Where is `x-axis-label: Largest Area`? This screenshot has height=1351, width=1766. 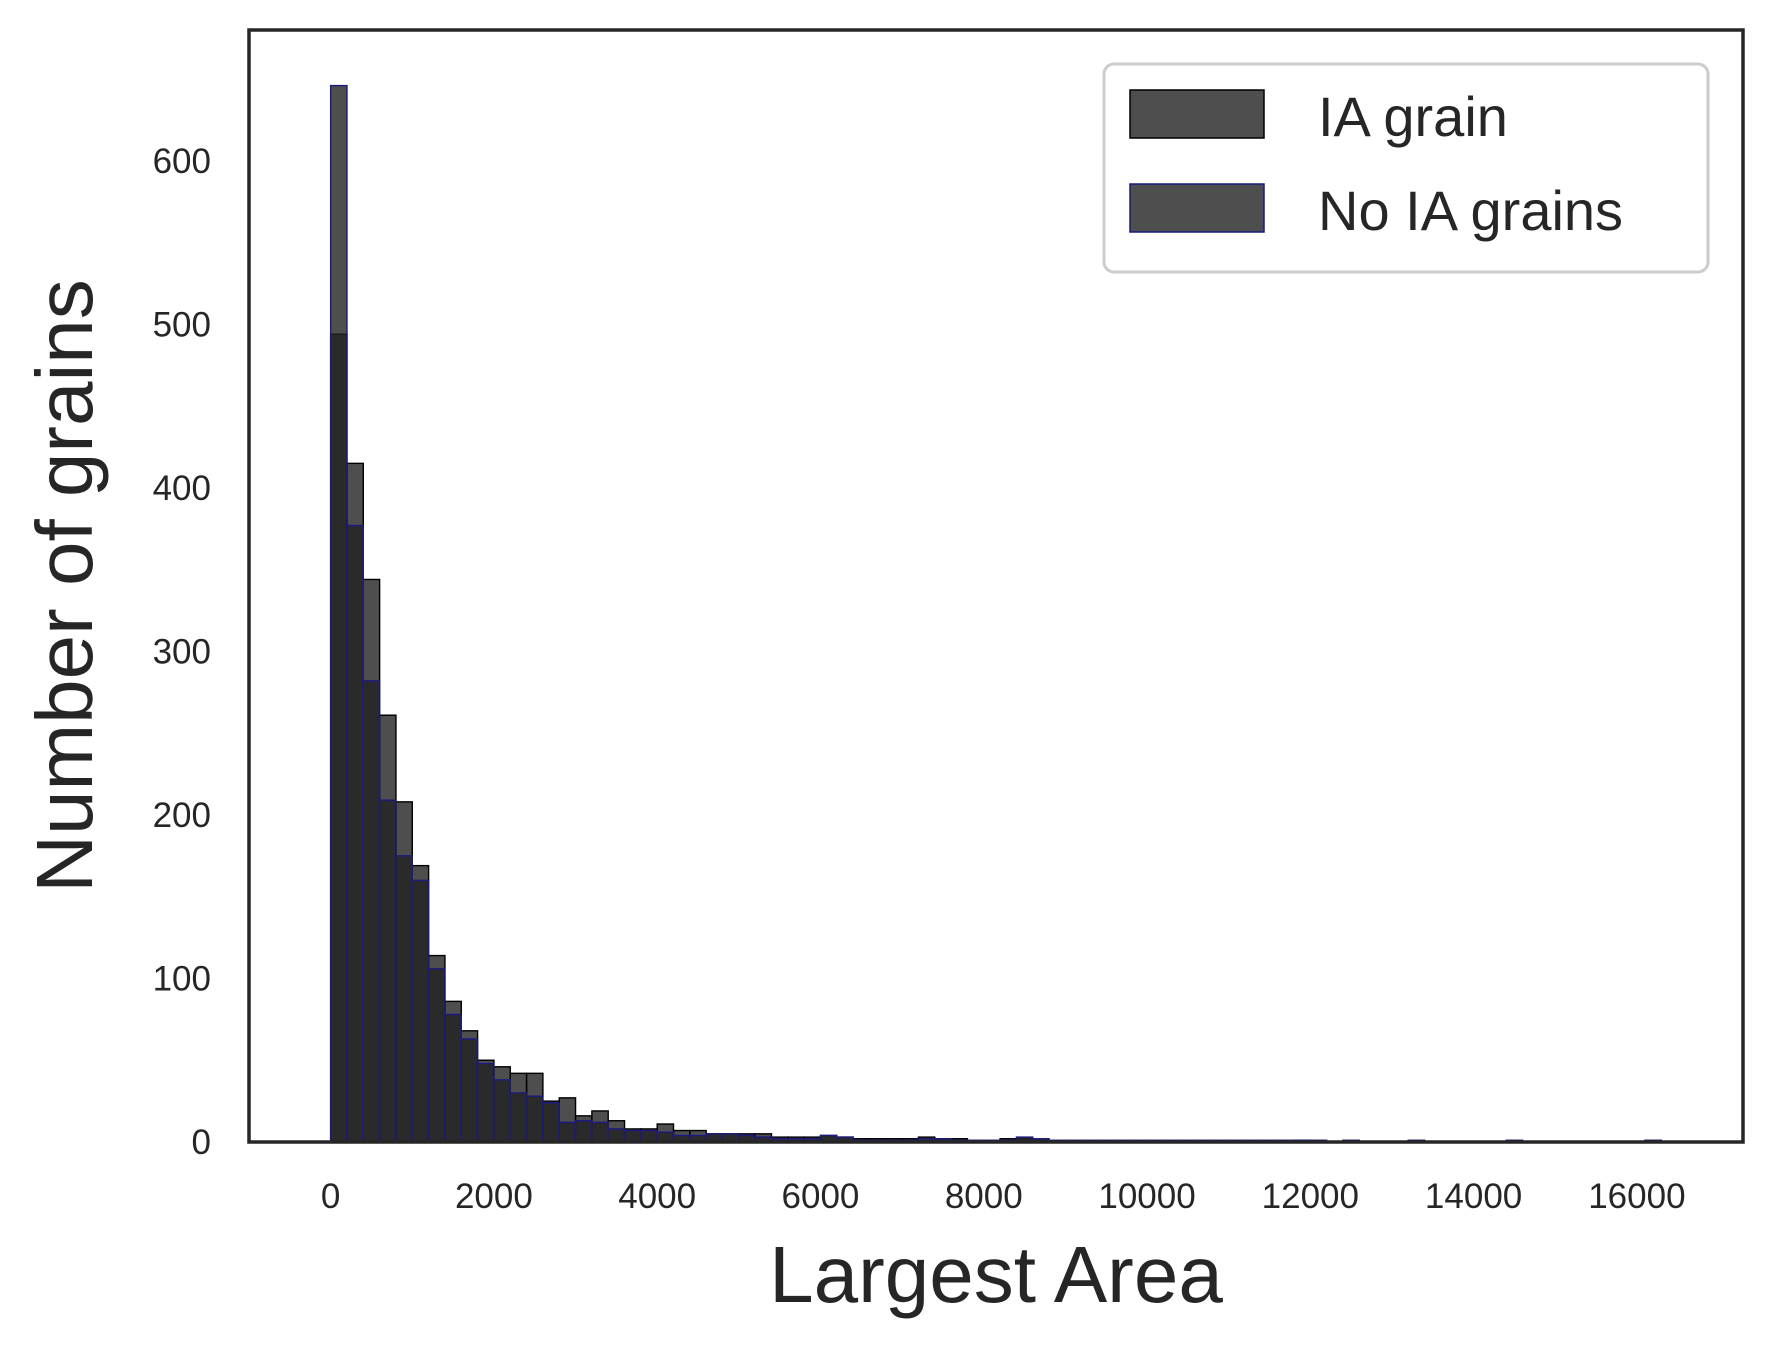 x-axis-label: Largest Area is located at coordinates (996, 1274).